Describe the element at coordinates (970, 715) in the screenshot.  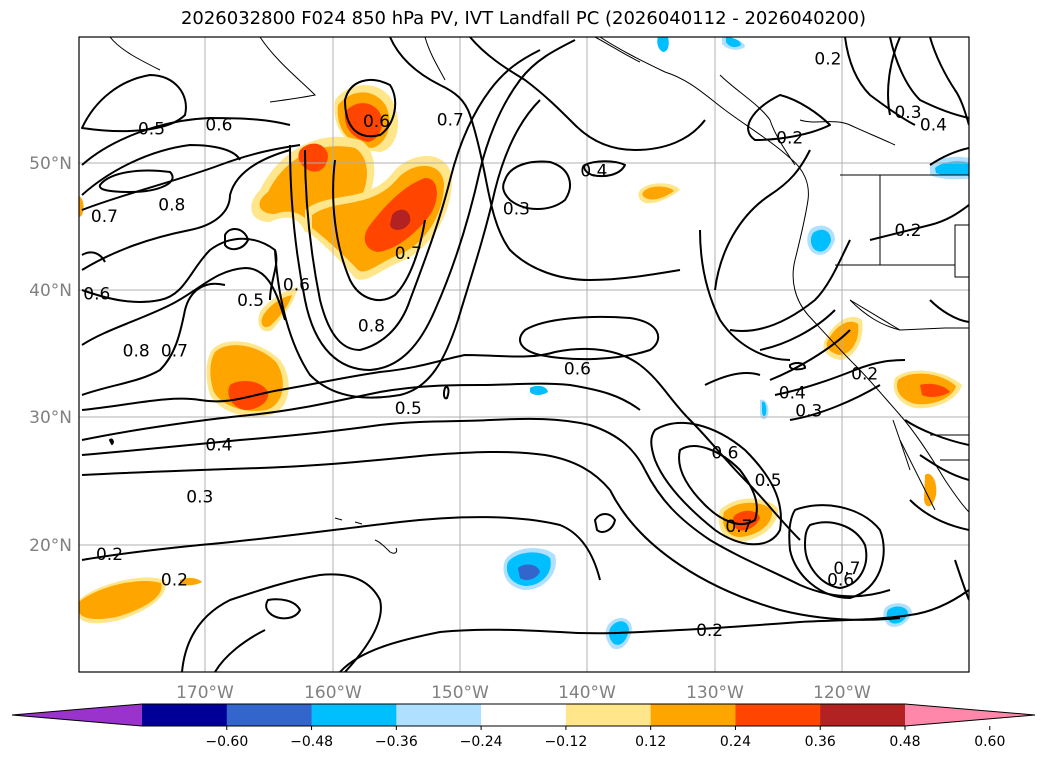
I see `colorbar-extend-high` at that location.